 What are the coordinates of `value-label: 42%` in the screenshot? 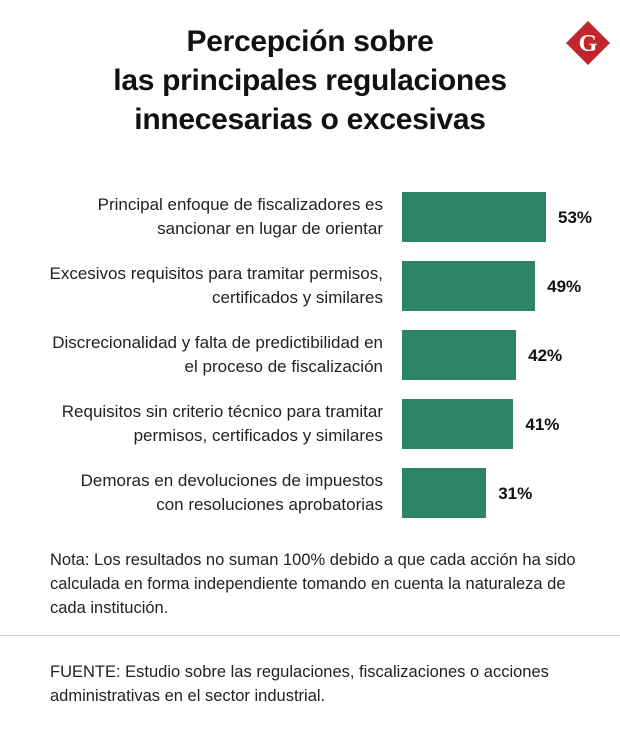 It's located at (545, 355).